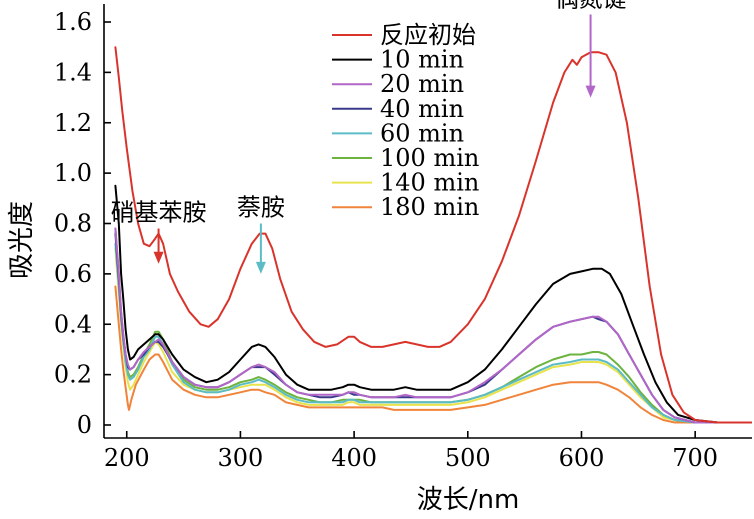 The image size is (754, 519). What do you see at coordinates (84, 425) in the screenshot?
I see `y-tick-label: 0` at bounding box center [84, 425].